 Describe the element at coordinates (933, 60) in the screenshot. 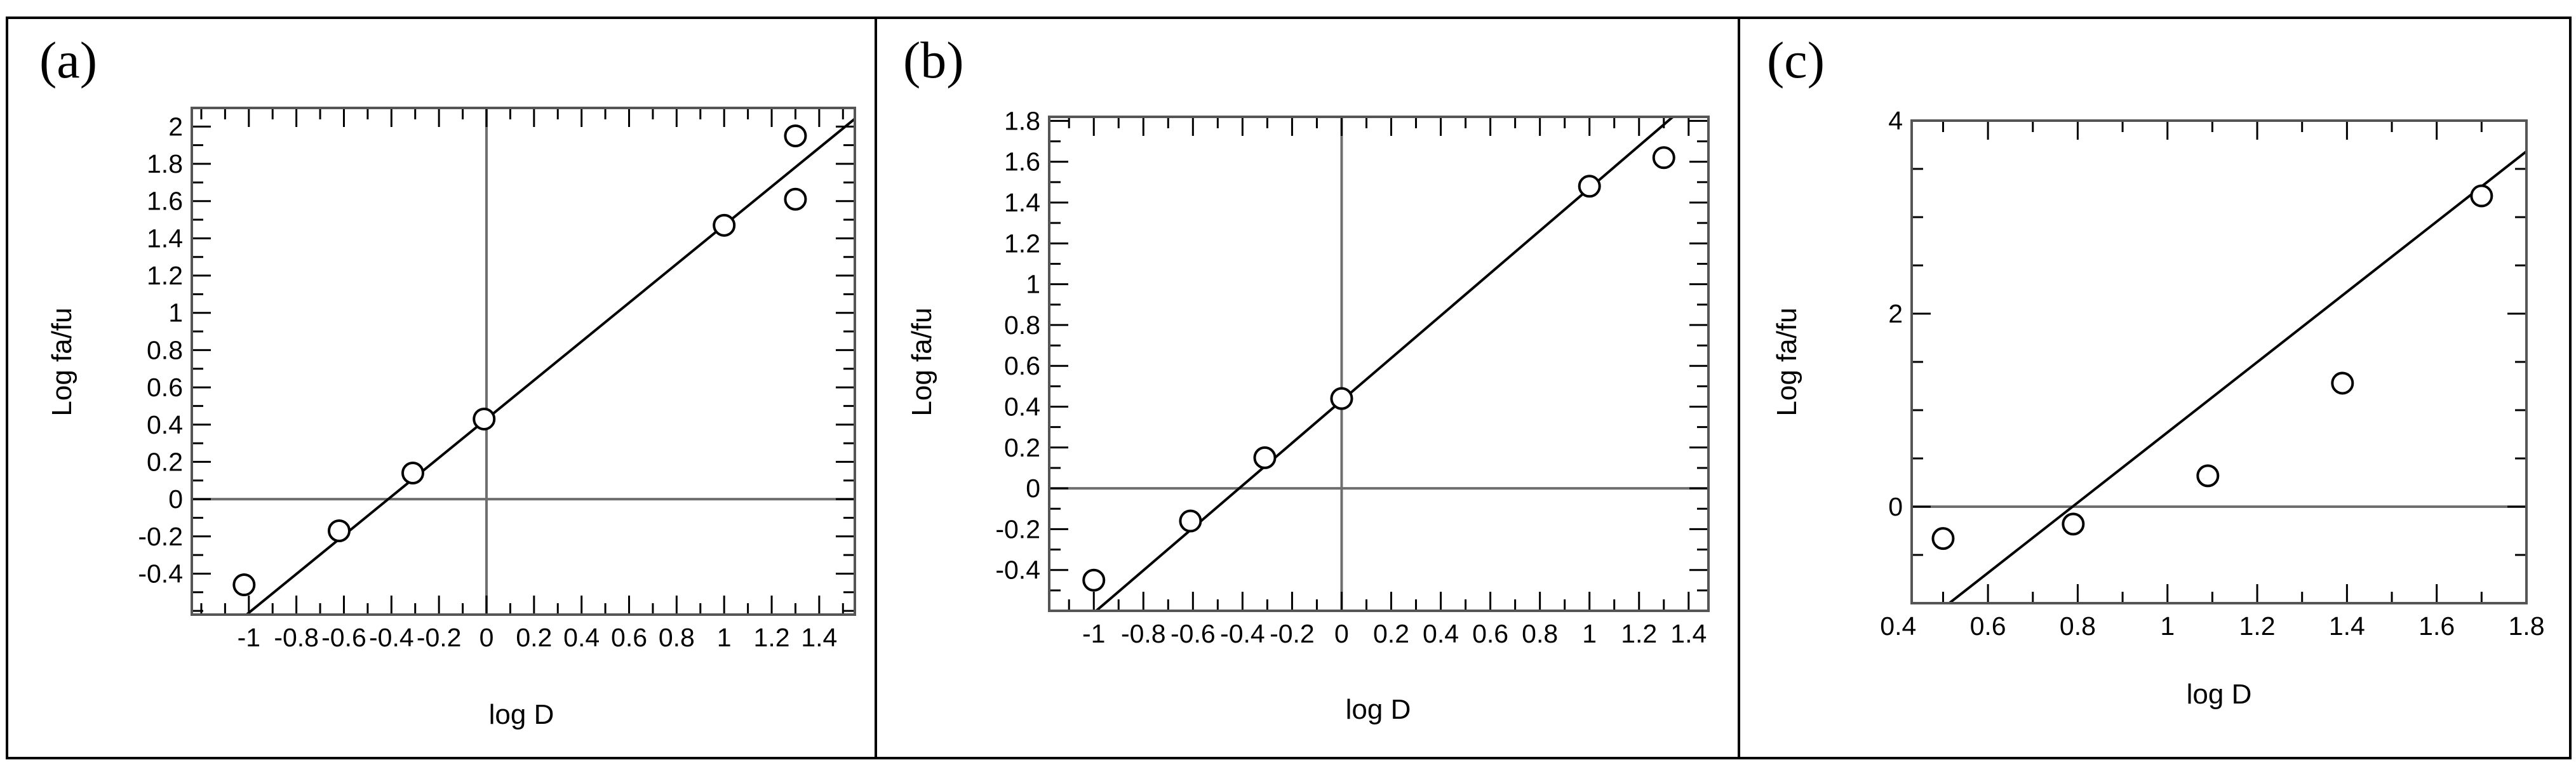

I see `panel-label: (b)` at that location.